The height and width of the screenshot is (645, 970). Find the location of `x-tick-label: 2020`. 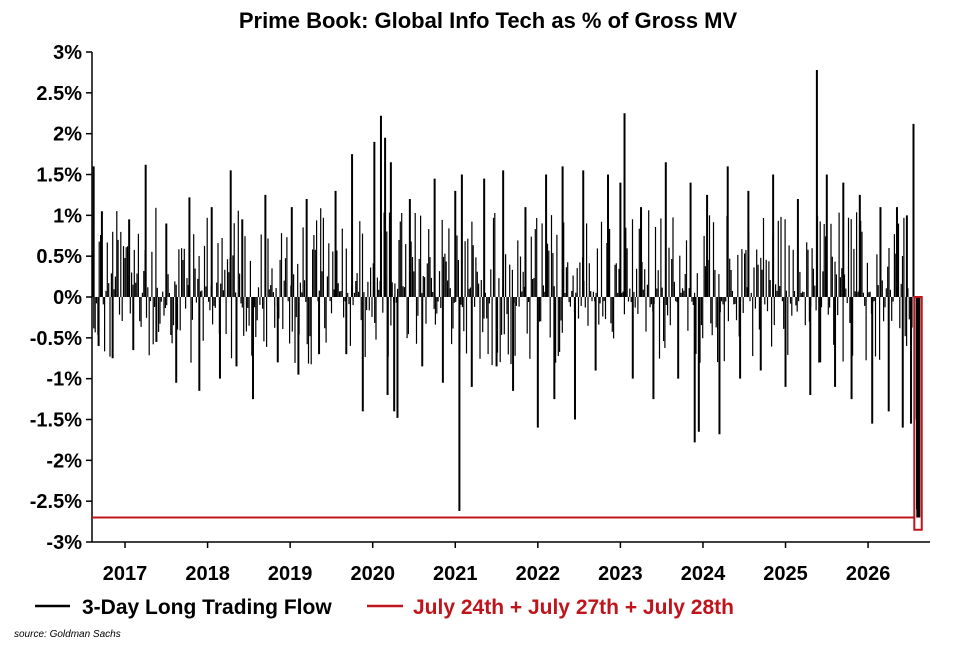

x-tick-label: 2020 is located at coordinates (372, 574).